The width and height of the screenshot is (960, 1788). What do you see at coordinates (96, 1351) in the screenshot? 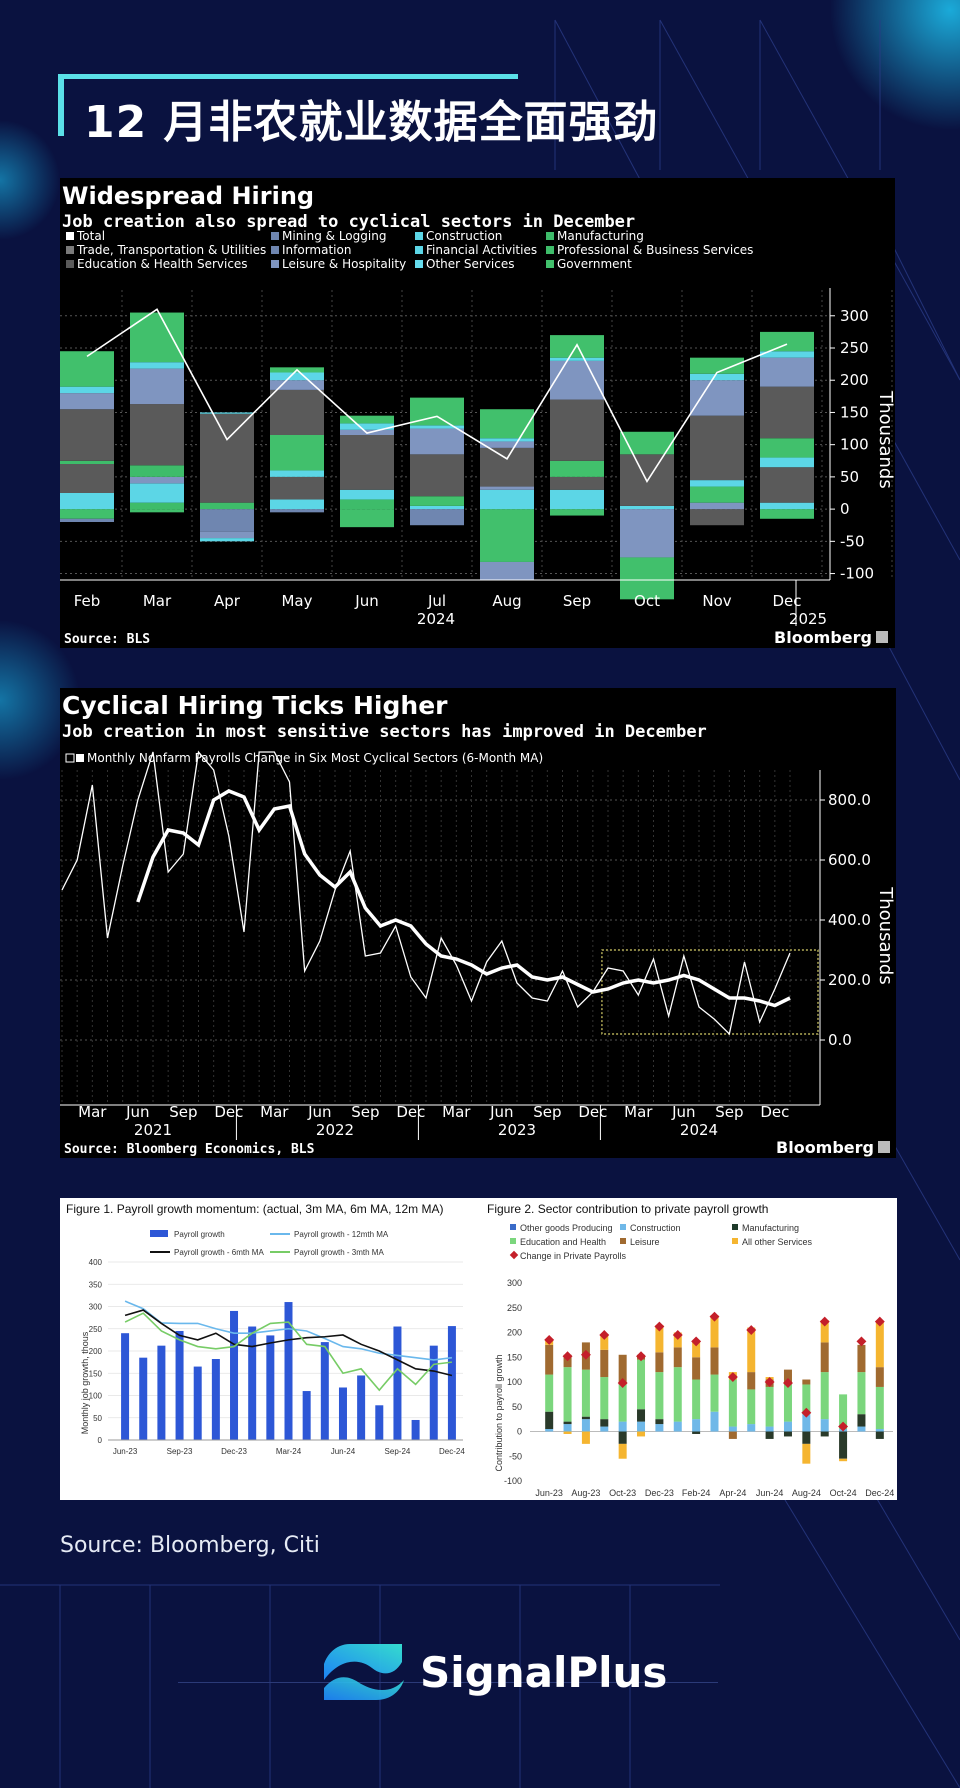
I see `chart3-ytick-label: 200` at bounding box center [96, 1351].